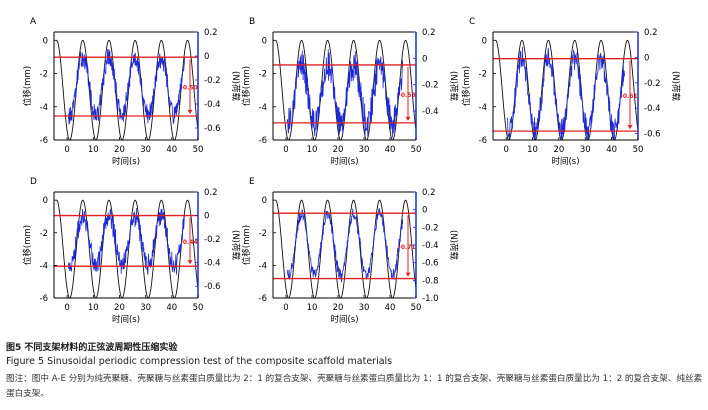 This screenshot has height=410, width=708. What do you see at coordinates (188, 88) in the screenshot?
I see `span-value-label: -0.50` at bounding box center [188, 88].